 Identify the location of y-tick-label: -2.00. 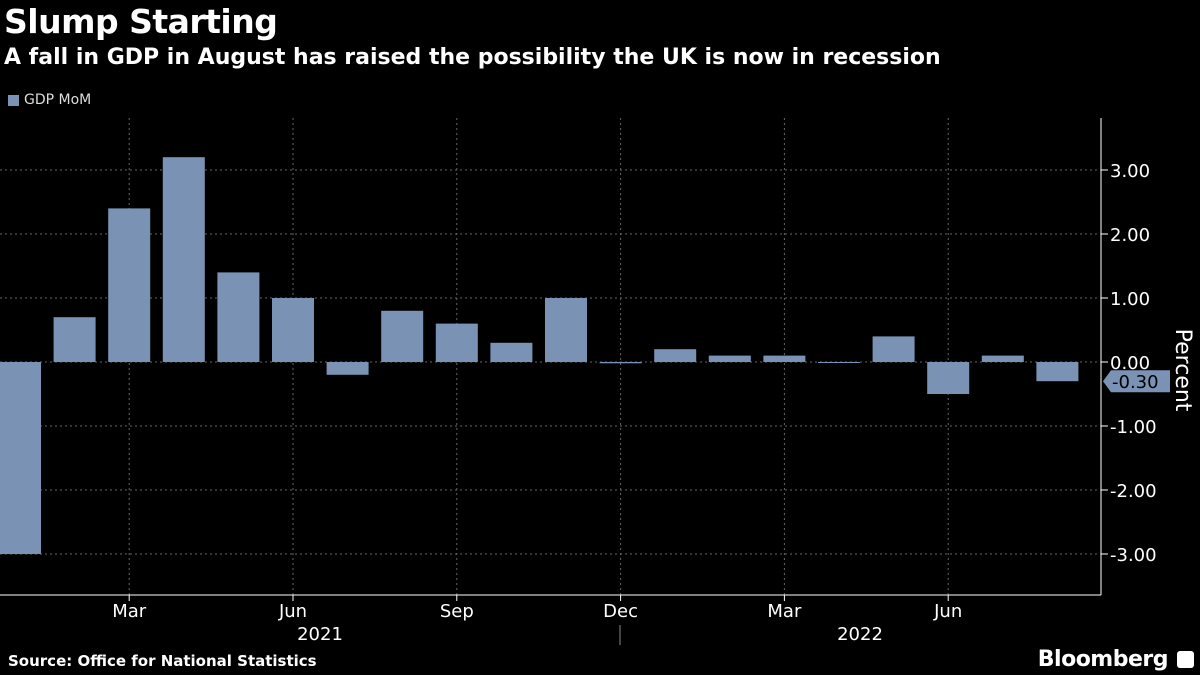
(1133, 491).